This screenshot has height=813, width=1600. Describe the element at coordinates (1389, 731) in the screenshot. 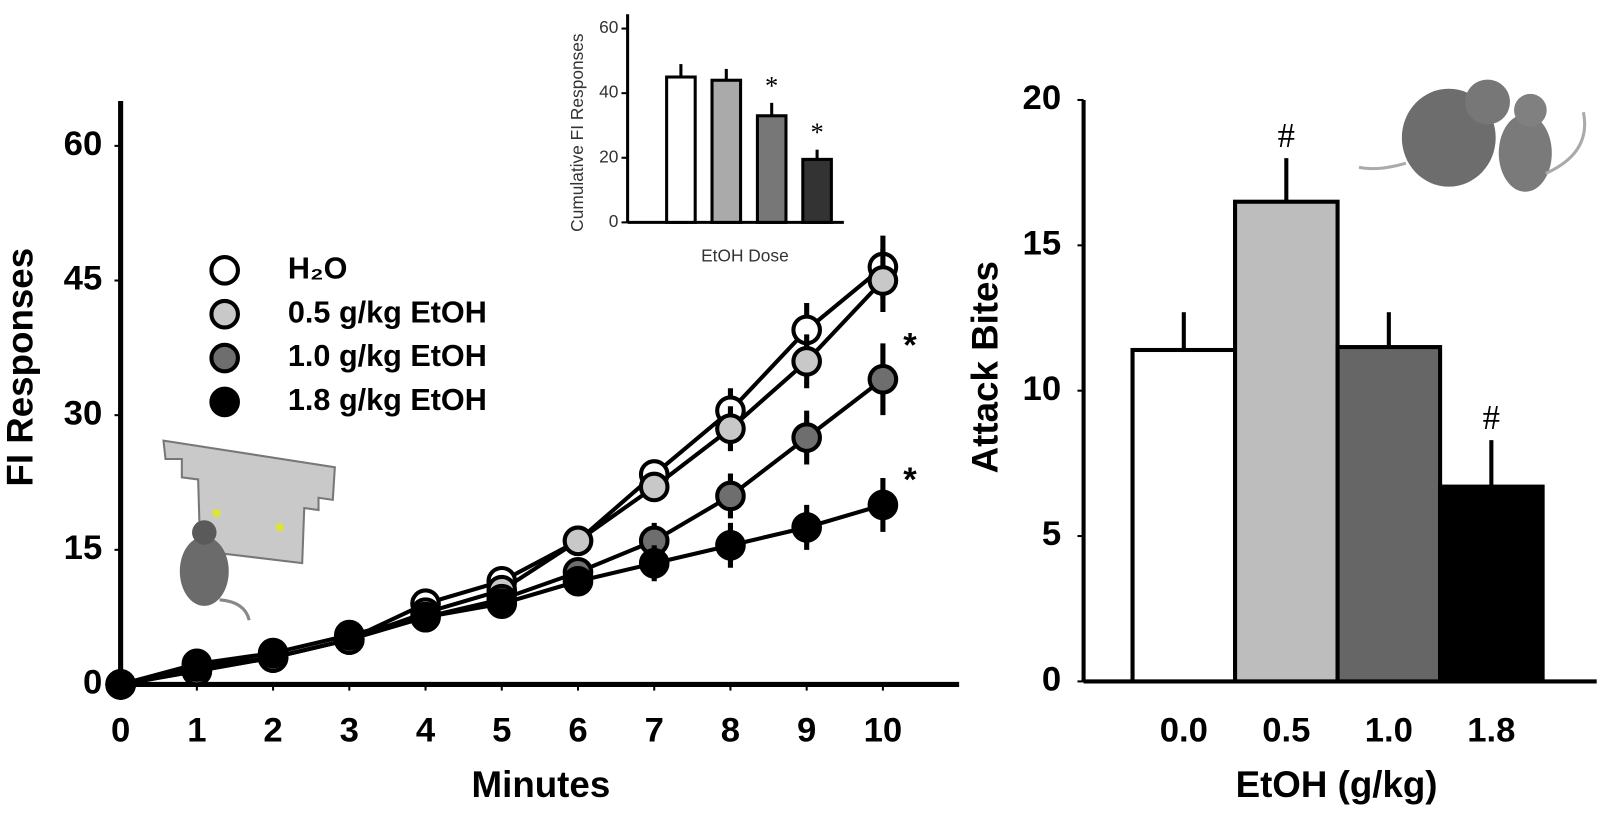

I see `x-tick-label: 1.0` at that location.